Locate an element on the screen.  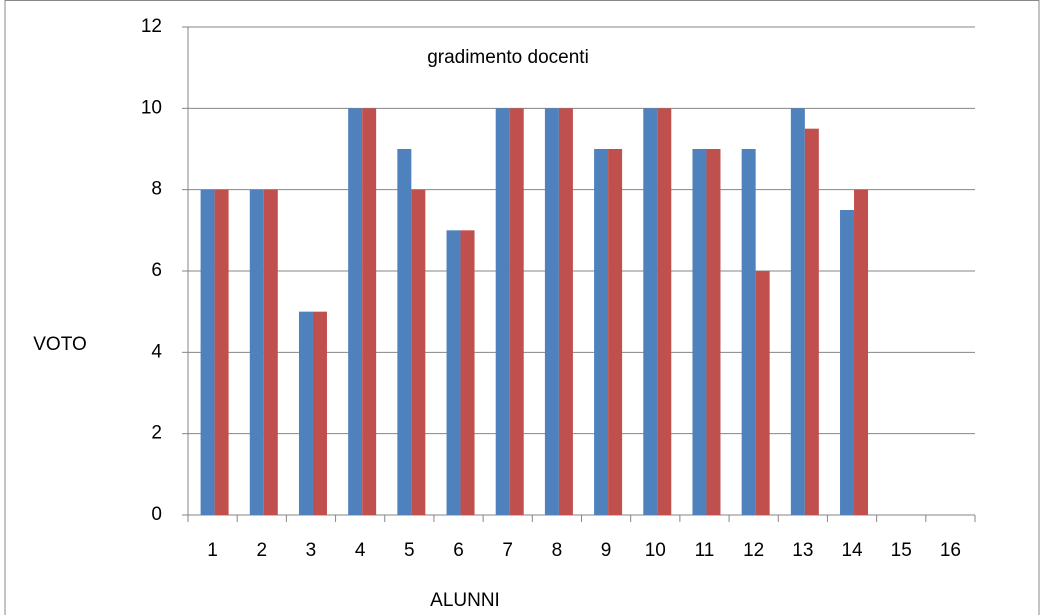
y-axis-label: VOTO is located at coordinates (60, 344).